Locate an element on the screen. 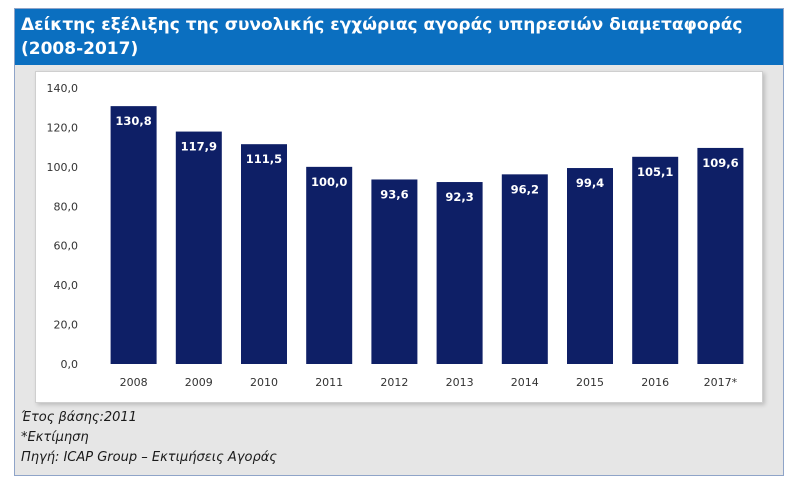 This screenshot has width=812, height=489. data-label: 96,2 is located at coordinates (525, 189).